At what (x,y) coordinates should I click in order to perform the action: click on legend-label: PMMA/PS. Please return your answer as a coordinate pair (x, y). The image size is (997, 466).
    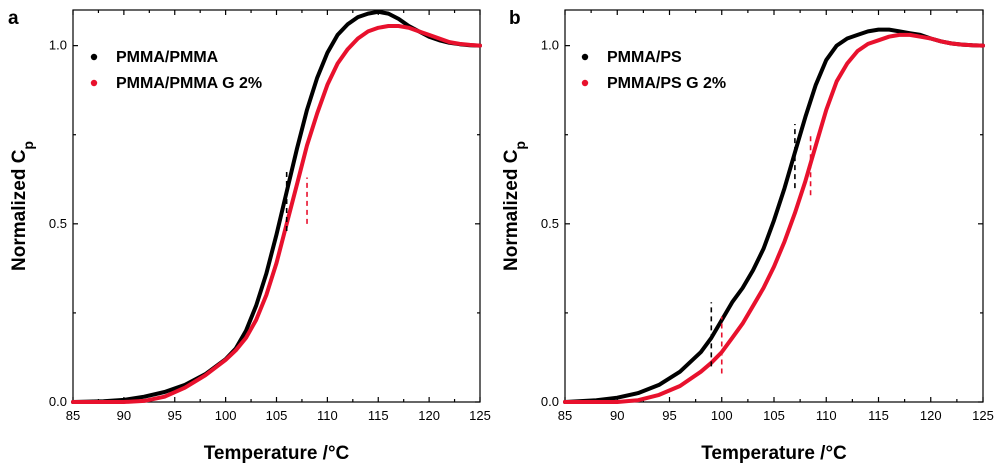
    Looking at the image, I should click on (644, 57).